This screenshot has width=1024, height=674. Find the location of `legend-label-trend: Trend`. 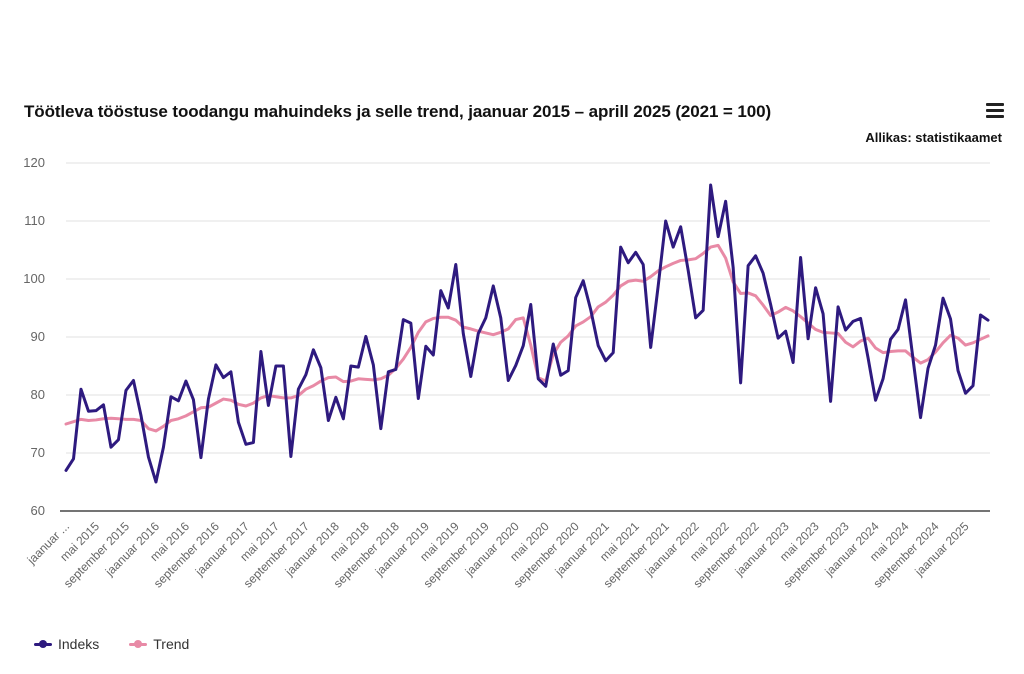

legend-label-trend: Trend is located at coordinates (171, 644).